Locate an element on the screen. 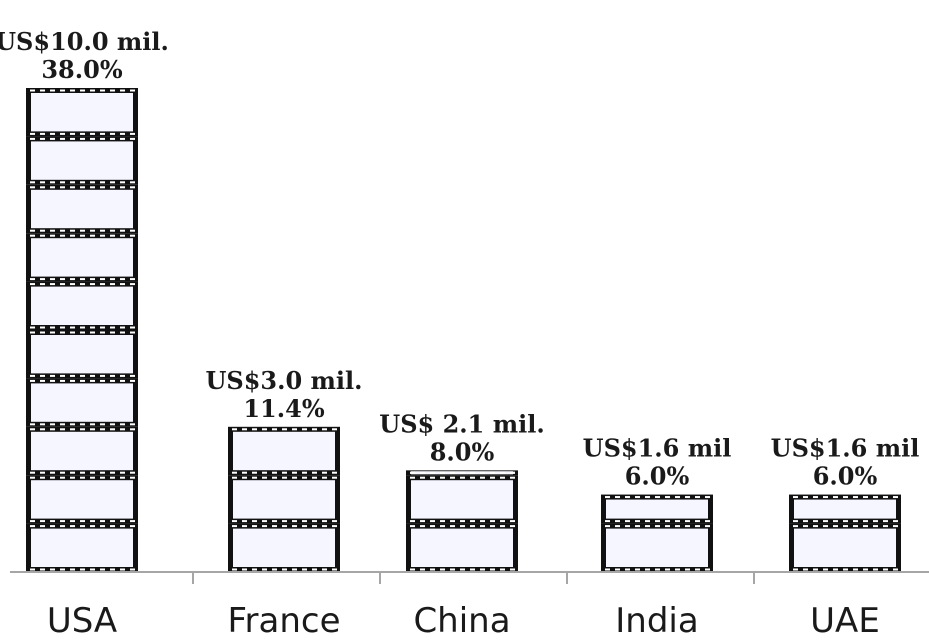  bar-china is located at coordinates (462, 521).